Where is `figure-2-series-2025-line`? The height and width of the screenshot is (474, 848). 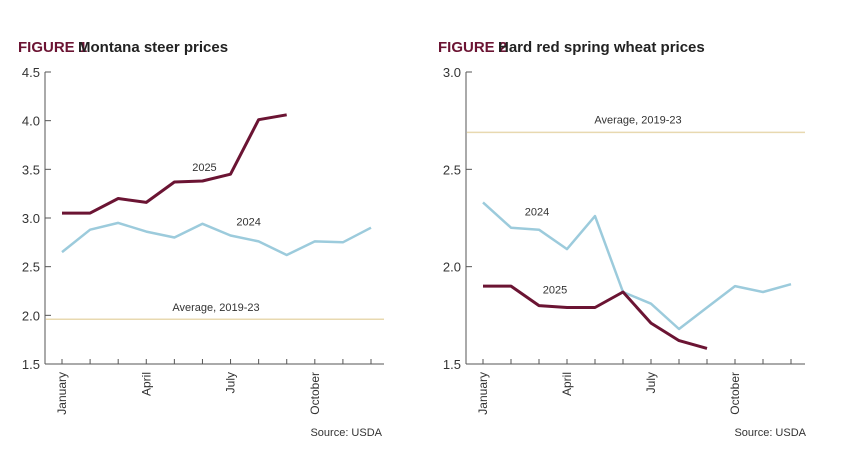
figure-2-series-2025-line is located at coordinates (595, 317).